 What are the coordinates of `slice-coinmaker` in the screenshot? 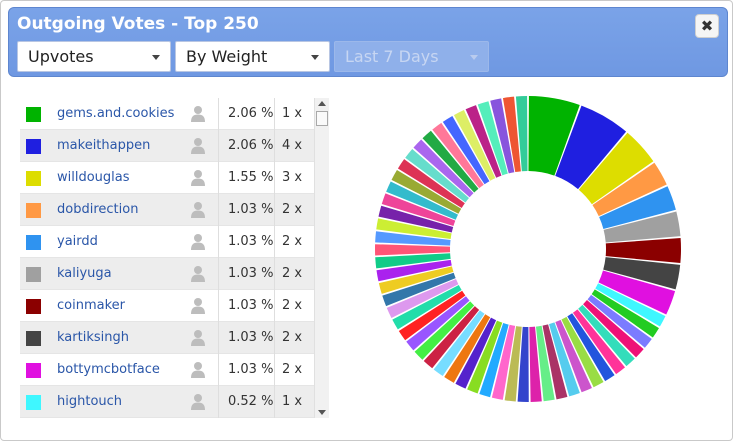 It's located at (643, 250).